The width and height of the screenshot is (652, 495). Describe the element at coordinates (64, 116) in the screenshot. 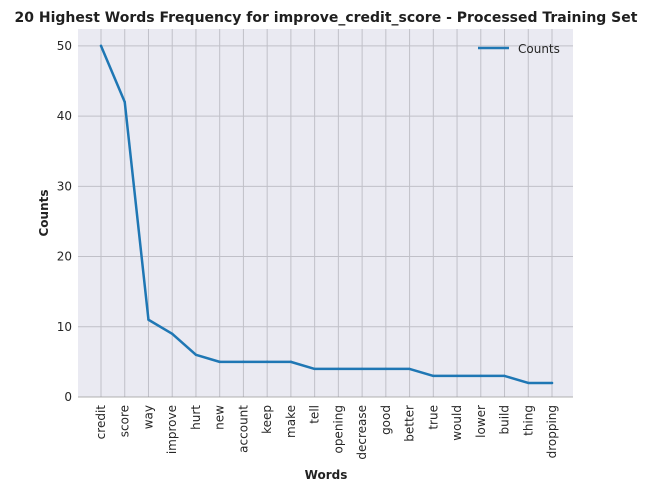

I see `y-tick-label: 40` at that location.